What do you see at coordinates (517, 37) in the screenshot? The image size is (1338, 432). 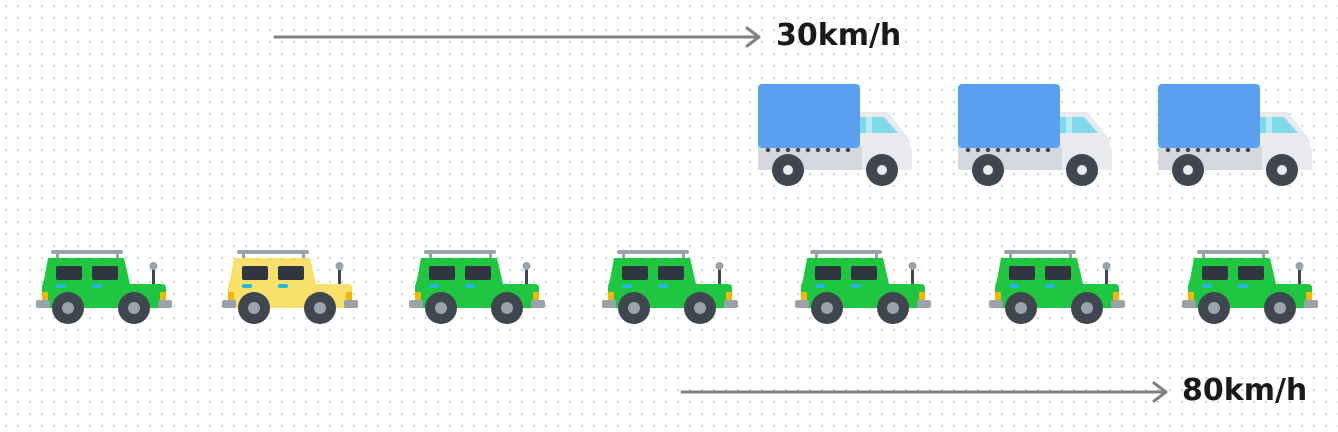 I see `truck-speed-arrow` at bounding box center [517, 37].